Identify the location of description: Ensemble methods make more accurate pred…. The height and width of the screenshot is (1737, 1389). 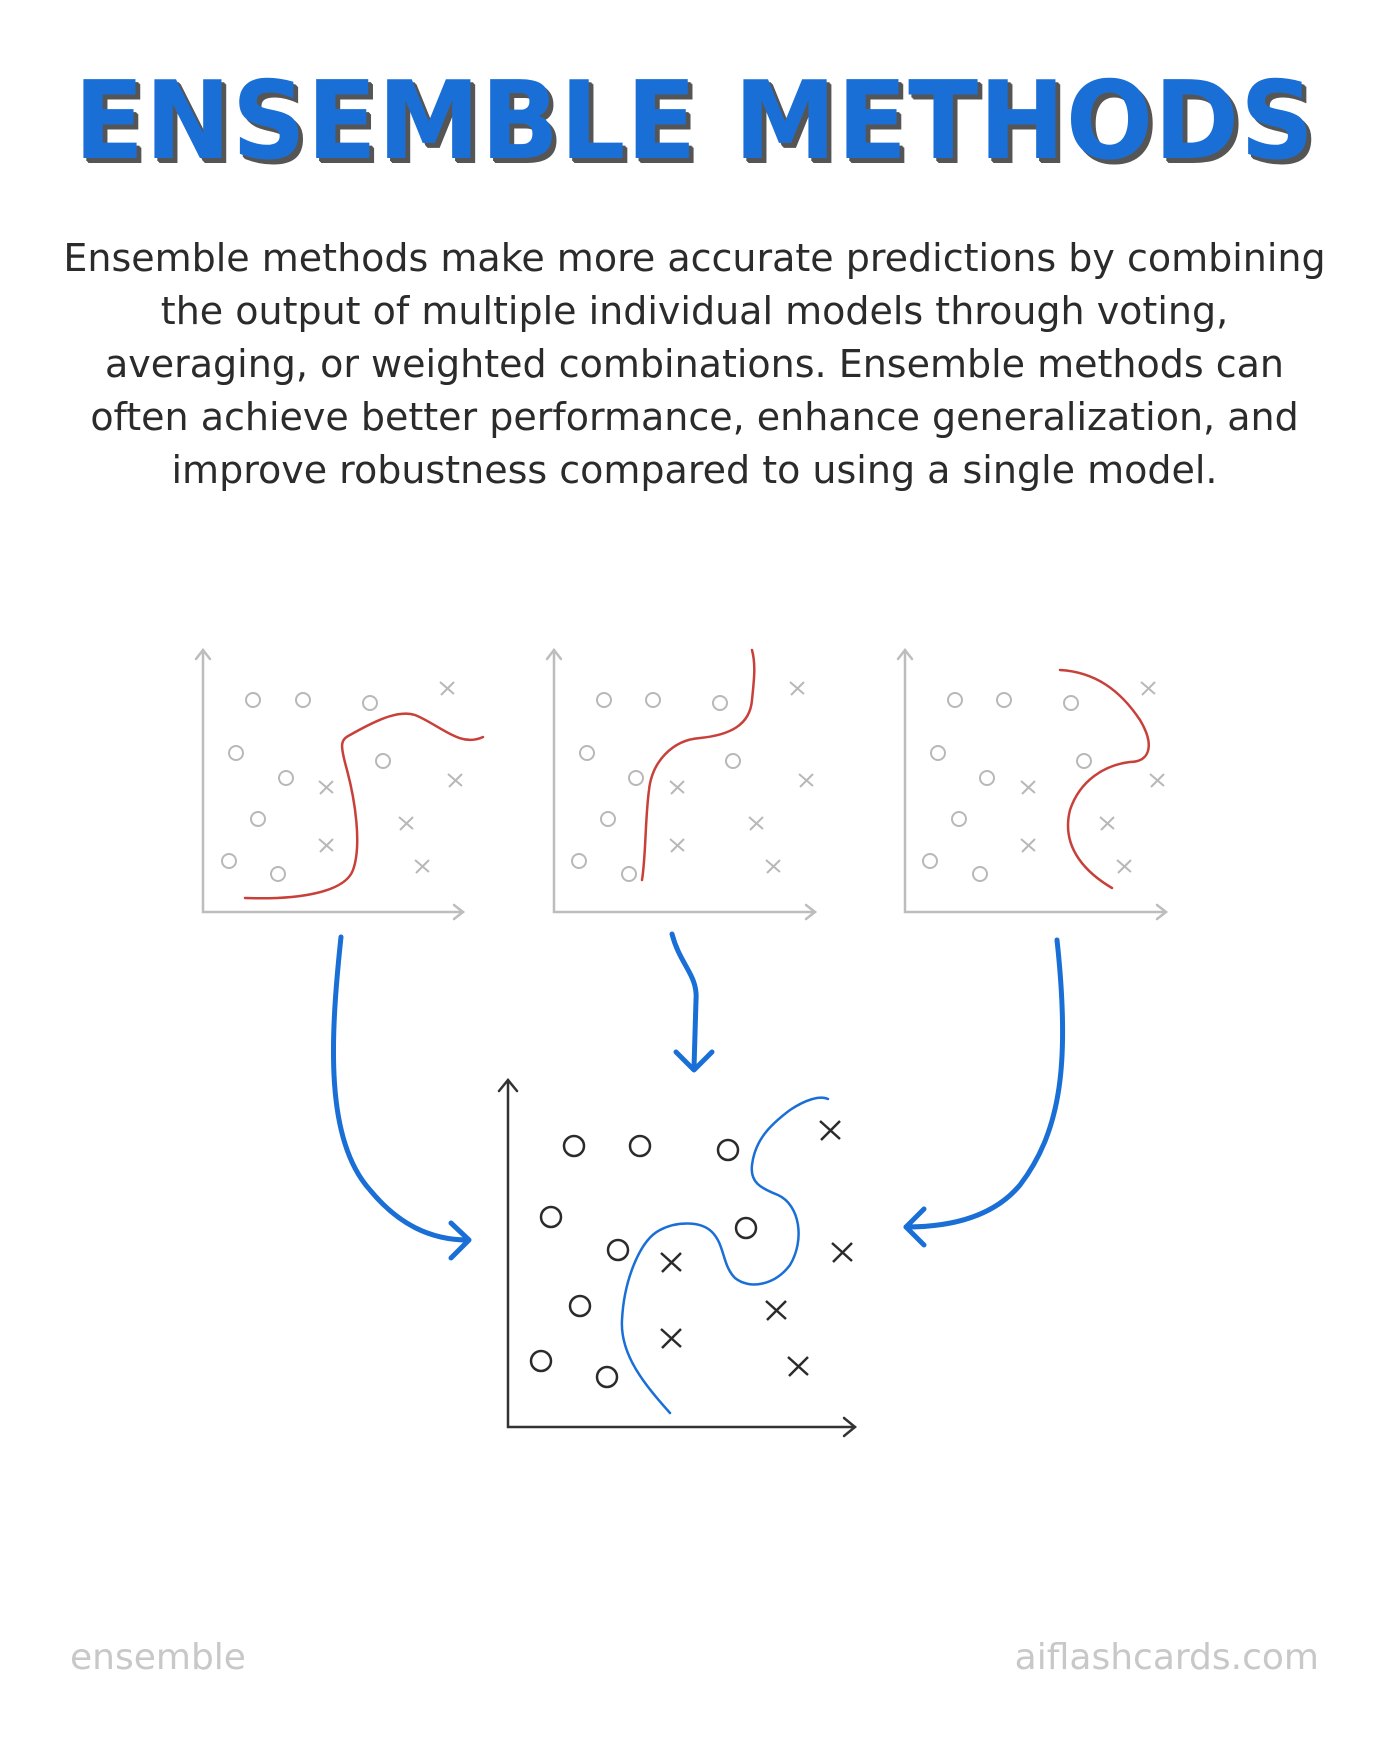
(694, 364).